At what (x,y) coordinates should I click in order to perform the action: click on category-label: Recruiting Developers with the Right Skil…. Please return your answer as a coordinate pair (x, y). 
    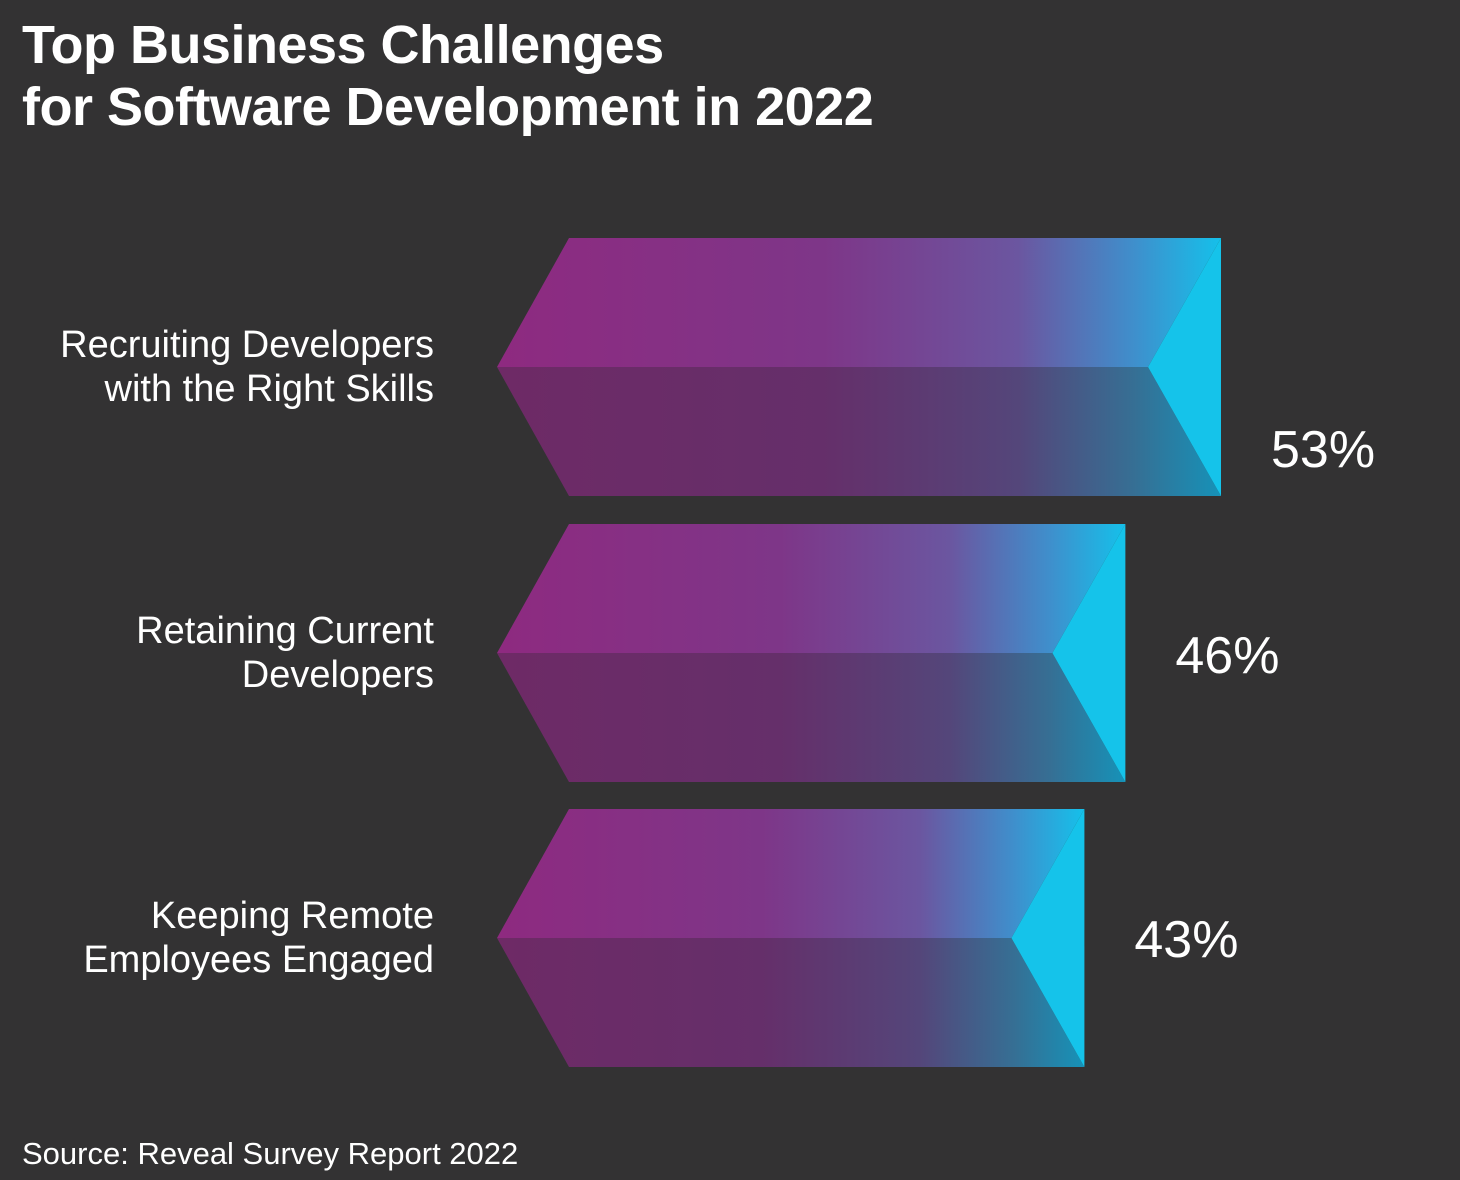
    Looking at the image, I should click on (247, 367).